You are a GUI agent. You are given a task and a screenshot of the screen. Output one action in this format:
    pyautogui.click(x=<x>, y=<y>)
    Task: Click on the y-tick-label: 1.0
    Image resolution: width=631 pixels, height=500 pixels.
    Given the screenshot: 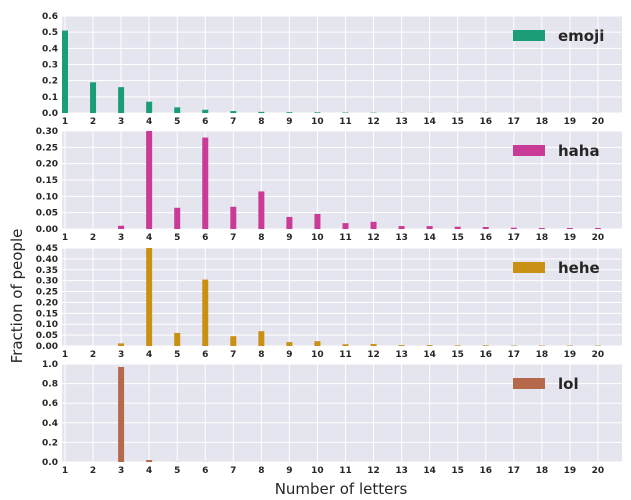 What is the action you would take?
    pyautogui.click(x=50, y=365)
    